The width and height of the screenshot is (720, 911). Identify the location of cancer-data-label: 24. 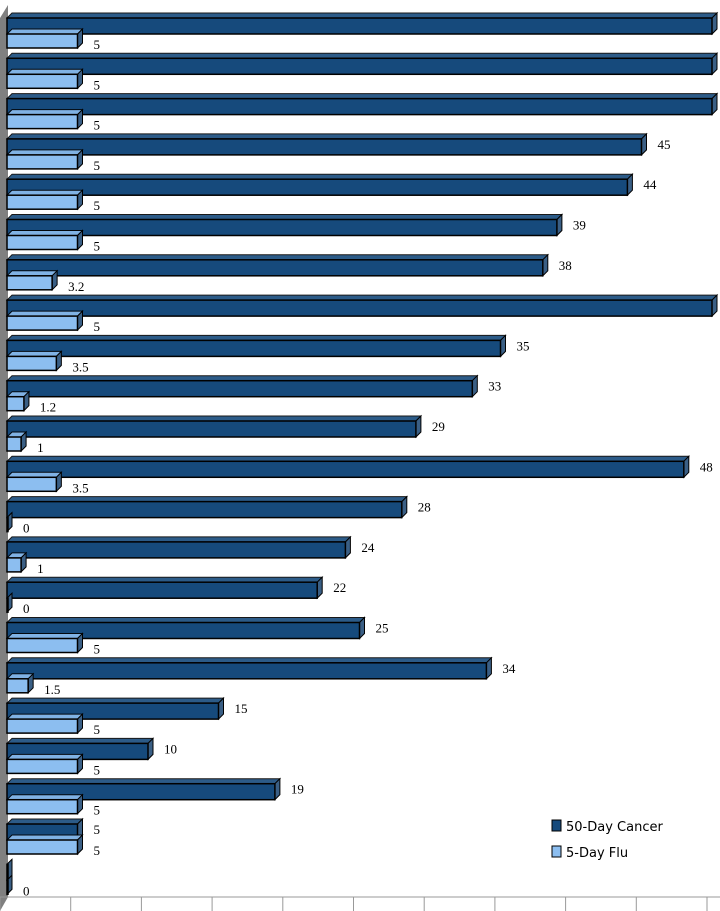
(368, 547).